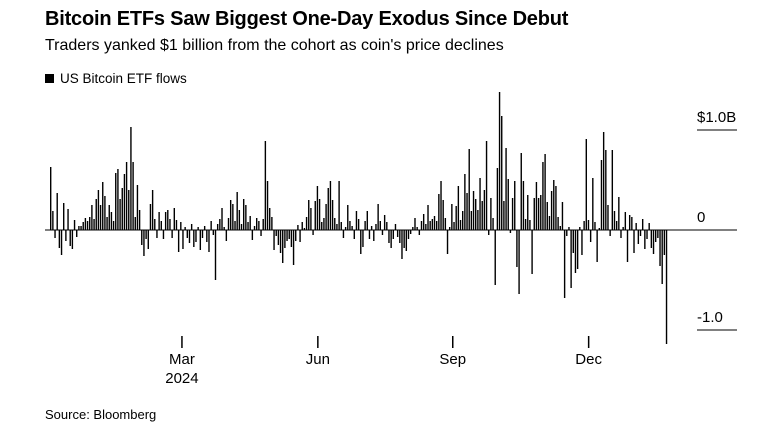 This screenshot has height=447, width=780. I want to click on source-note: Source: Bloomberg, so click(101, 414).